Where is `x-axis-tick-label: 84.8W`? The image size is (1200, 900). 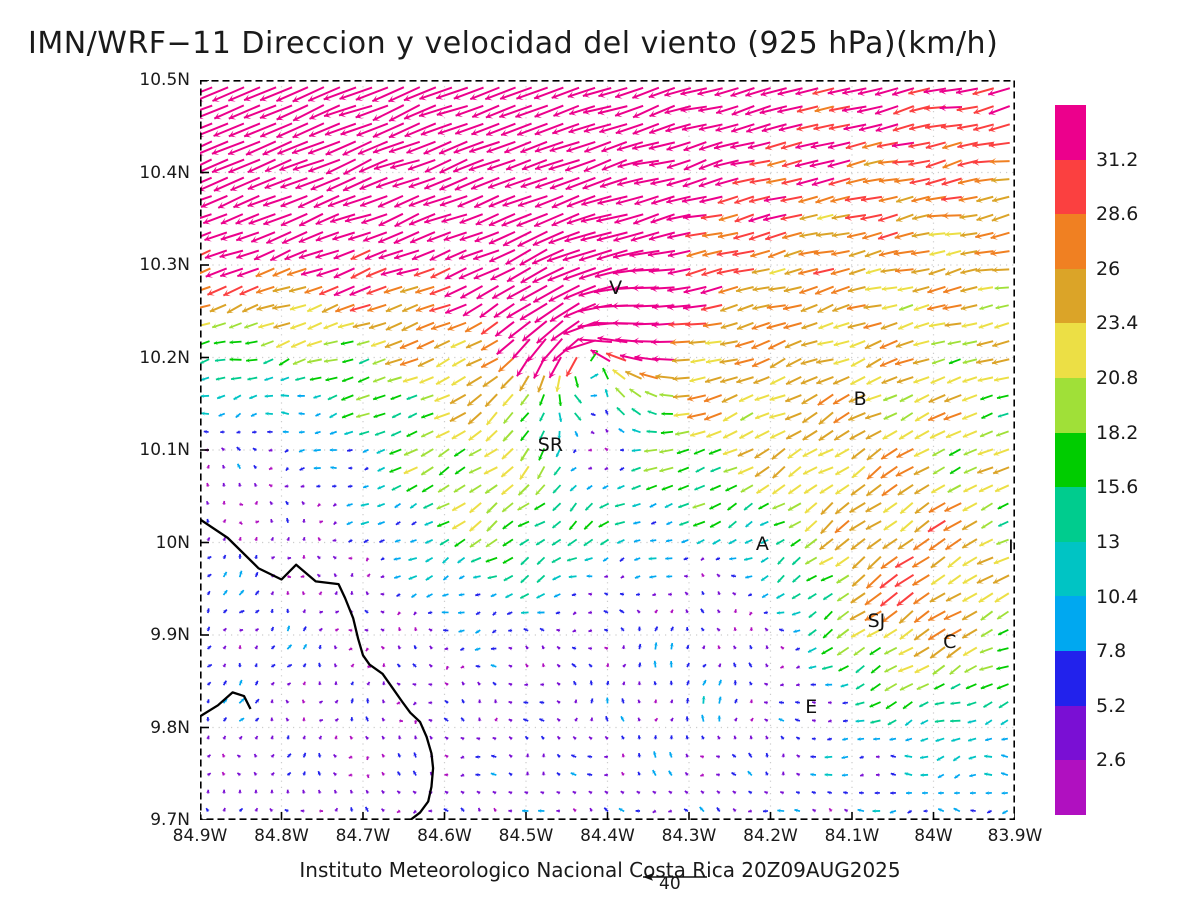
x-axis-tick-label: 84.8W is located at coordinates (281, 836).